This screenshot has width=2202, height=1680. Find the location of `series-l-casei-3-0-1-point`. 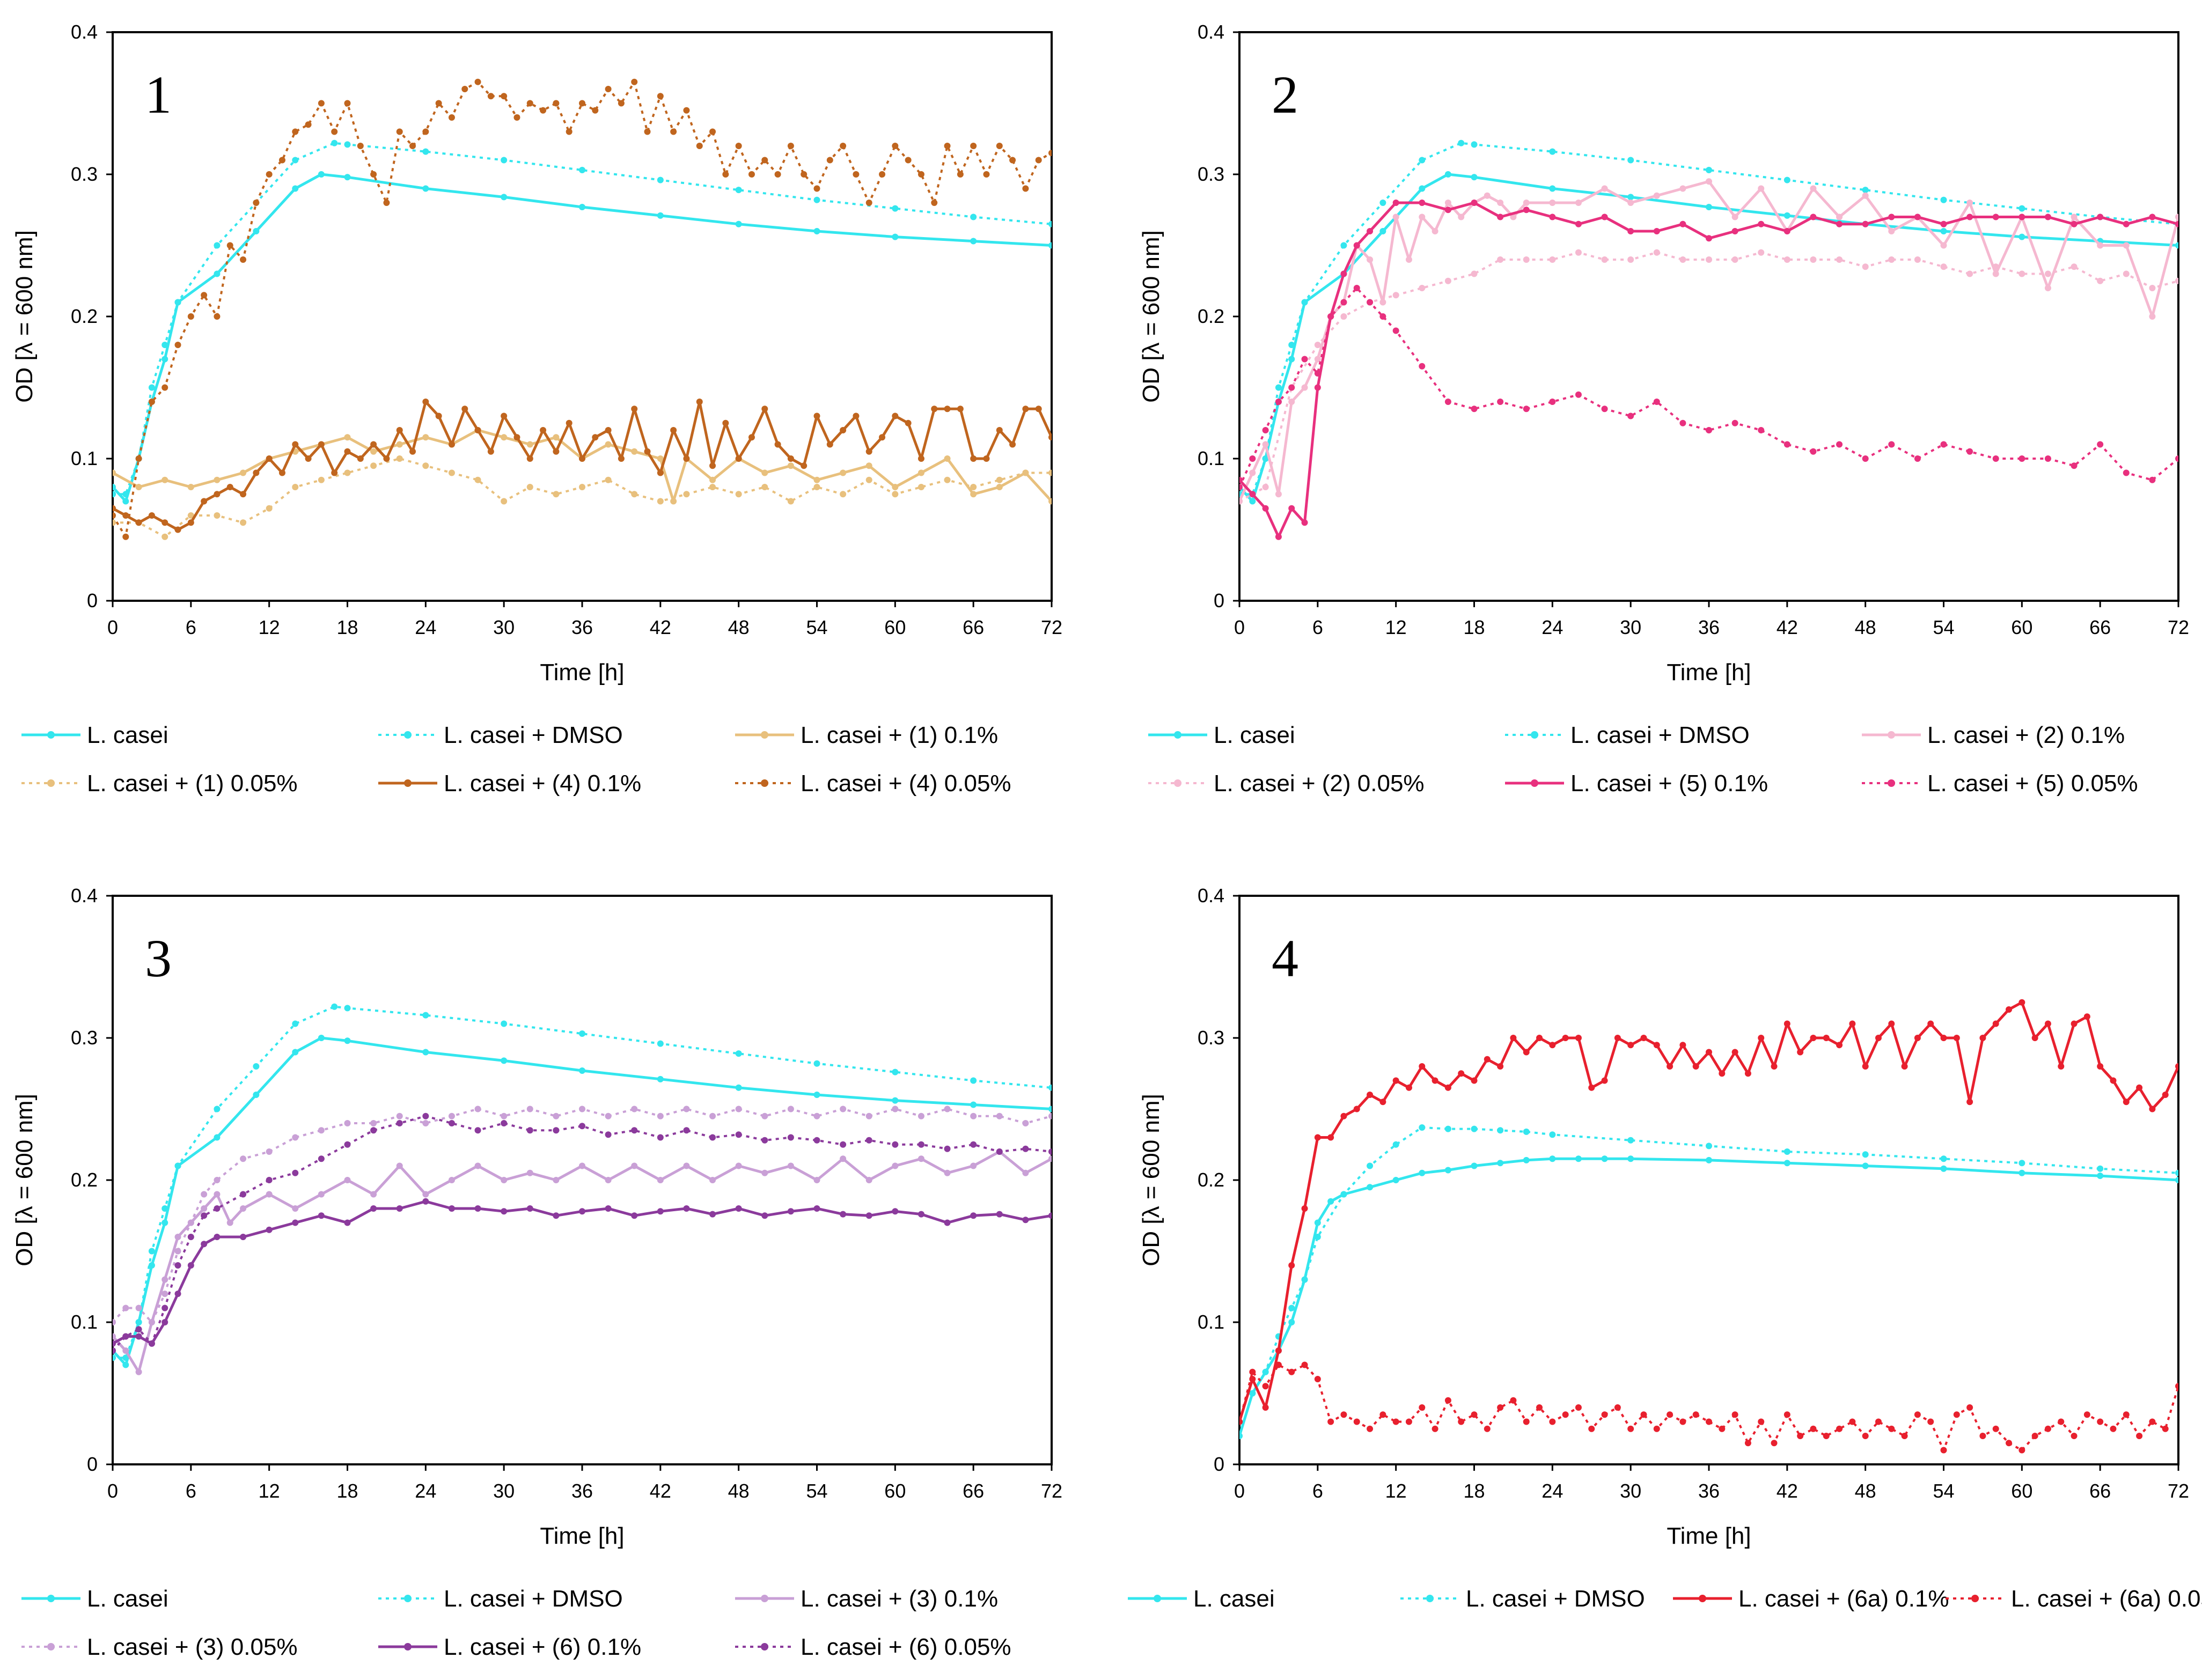

series-l-casei-3-0-1-point is located at coordinates (205, 1208).